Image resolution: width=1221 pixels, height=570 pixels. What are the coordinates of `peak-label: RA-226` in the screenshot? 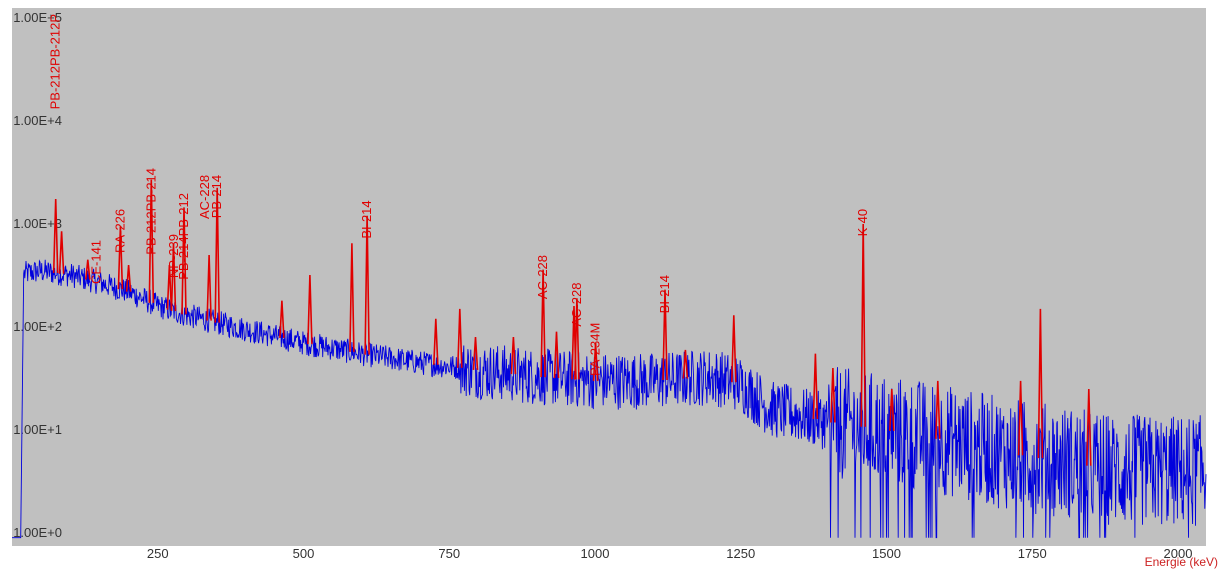 It's located at (119, 231).